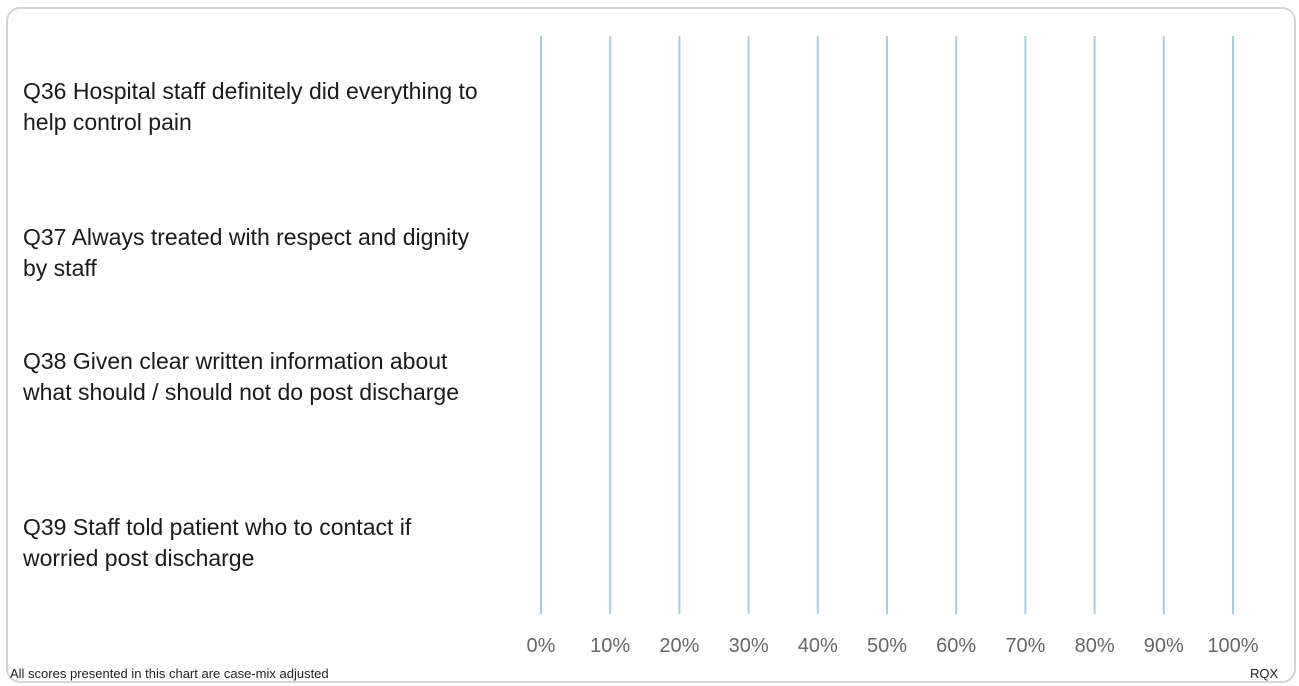 The width and height of the screenshot is (1299, 686). Describe the element at coordinates (956, 646) in the screenshot. I see `x-tick-label: 60%` at that location.